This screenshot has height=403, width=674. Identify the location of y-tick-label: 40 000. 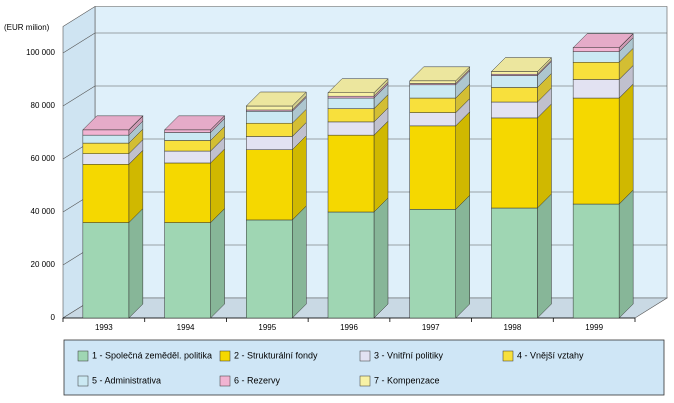
(43, 211).